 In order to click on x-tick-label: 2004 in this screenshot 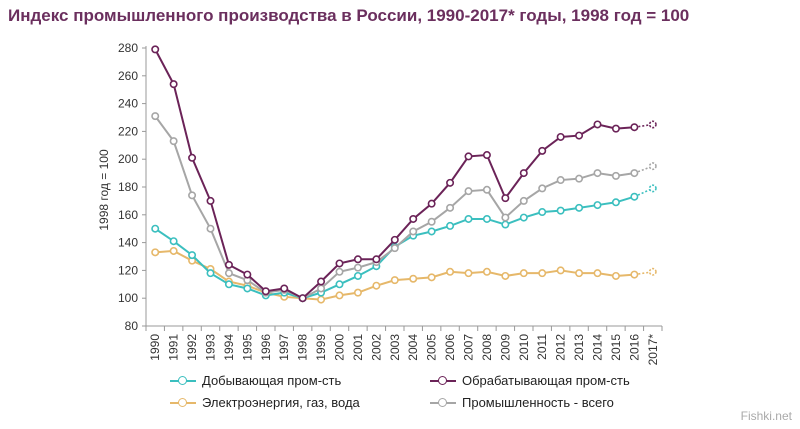, I will do `click(413, 347)`.